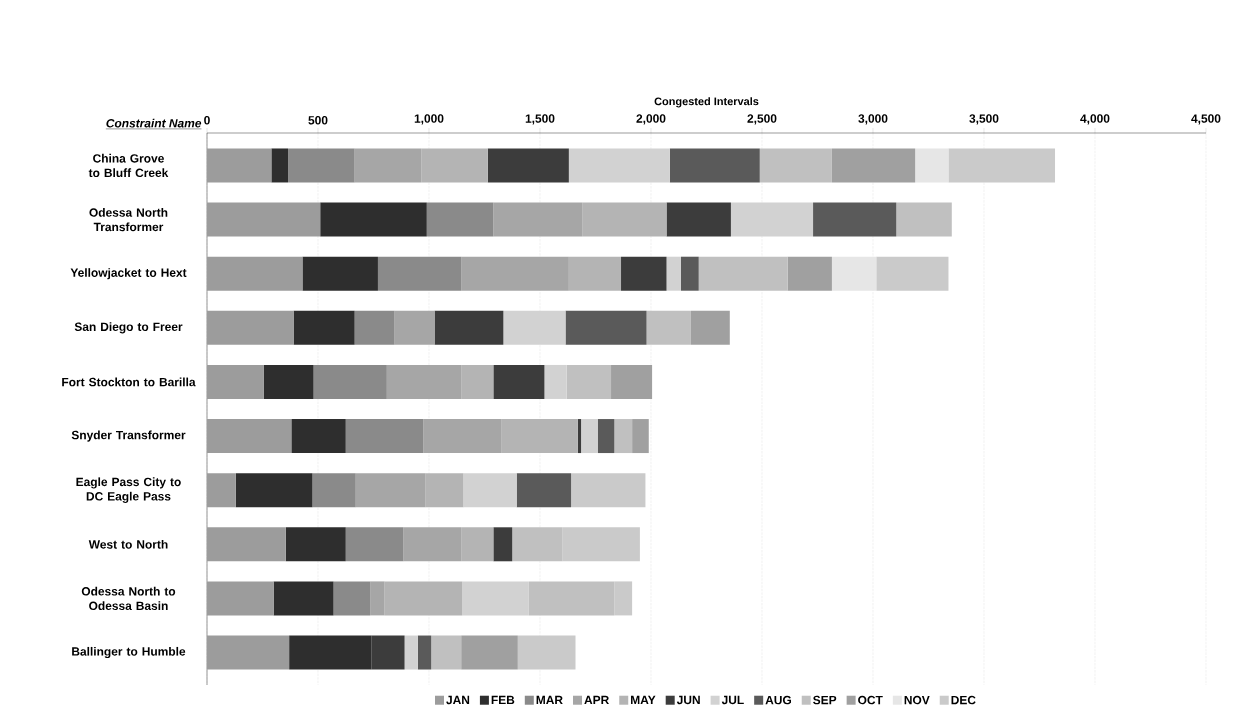 Image resolution: width=1244 pixels, height=715 pixels. I want to click on y-tick-label: Yellowjacket to Hext, so click(128, 274).